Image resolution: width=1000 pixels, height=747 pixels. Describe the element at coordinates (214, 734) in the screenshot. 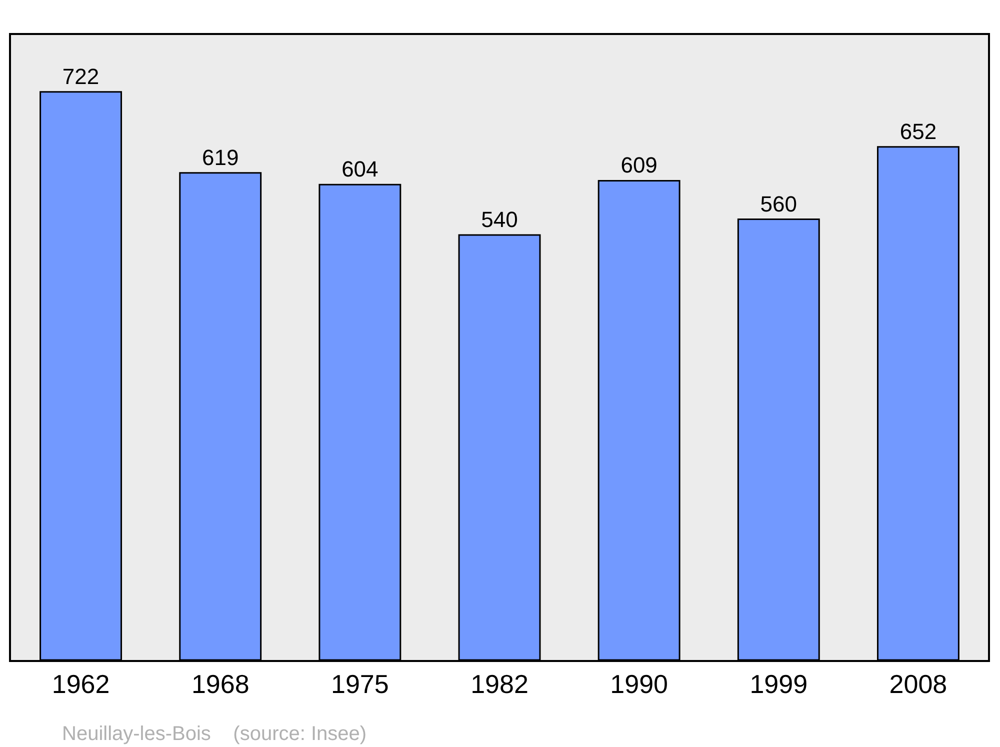

I see `text: Neuillay-les-Bois (source: Insee)` at that location.